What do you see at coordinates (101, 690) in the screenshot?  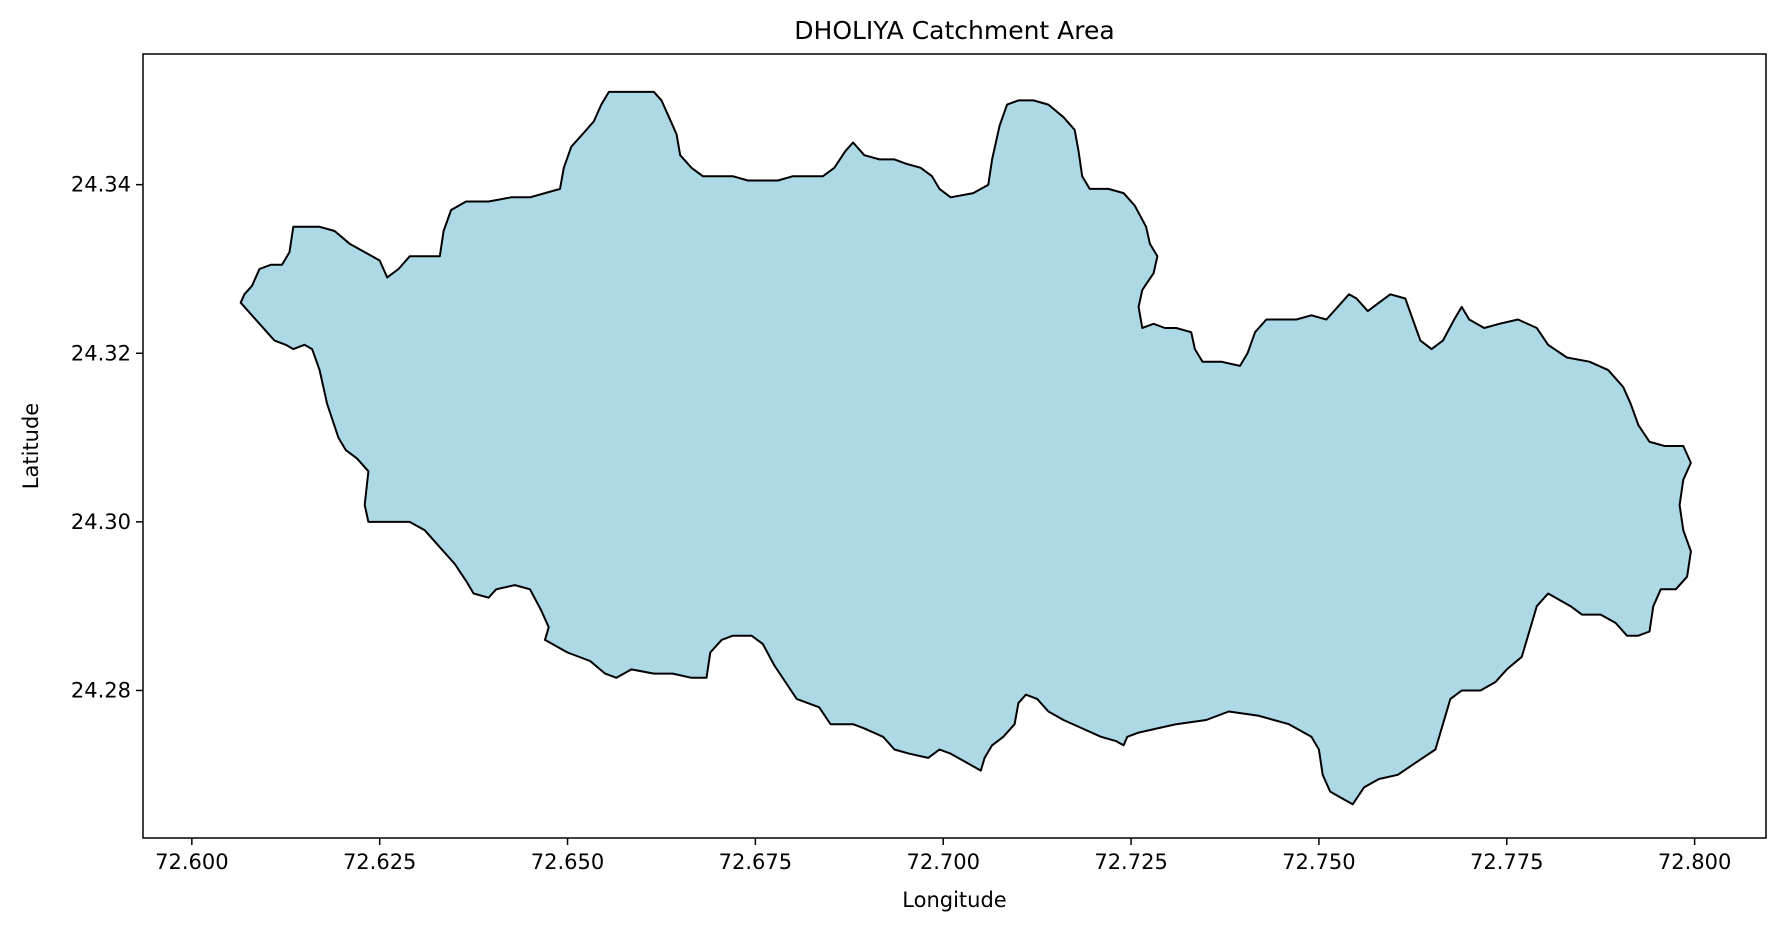 I see `y-tick-label: 24.28` at bounding box center [101, 690].